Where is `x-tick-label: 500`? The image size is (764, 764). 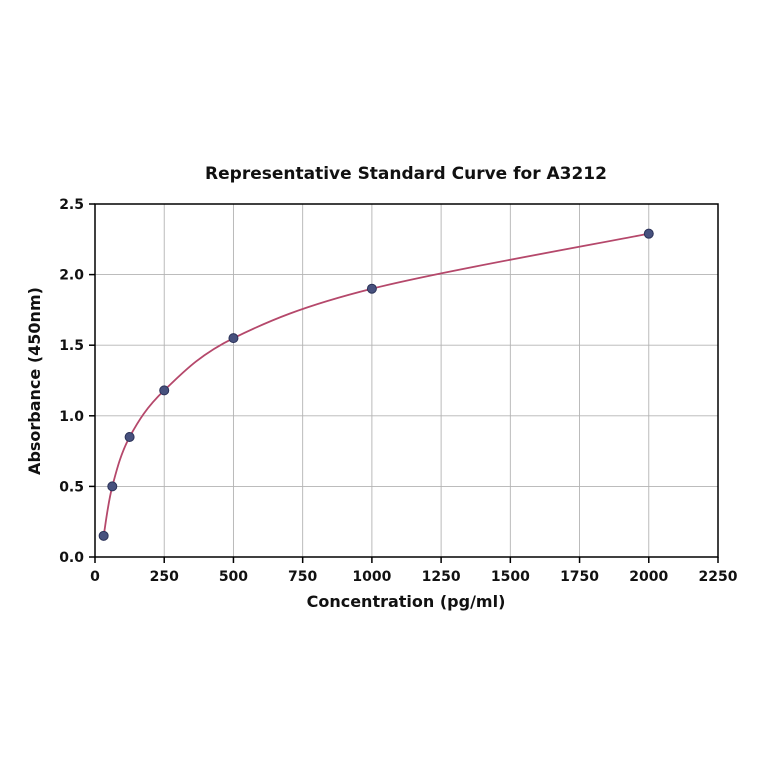
x-tick-label: 500 is located at coordinates (233, 577).